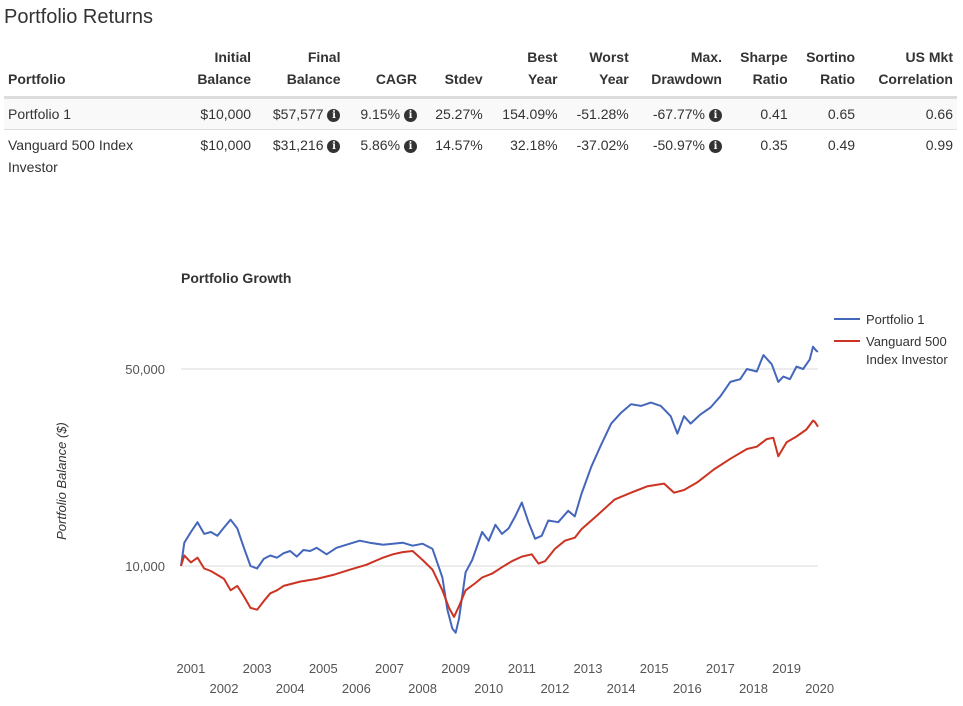 This screenshot has height=706, width=963. What do you see at coordinates (524, 113) in the screenshot?
I see `cell-best-year: 154.09%` at bounding box center [524, 113].